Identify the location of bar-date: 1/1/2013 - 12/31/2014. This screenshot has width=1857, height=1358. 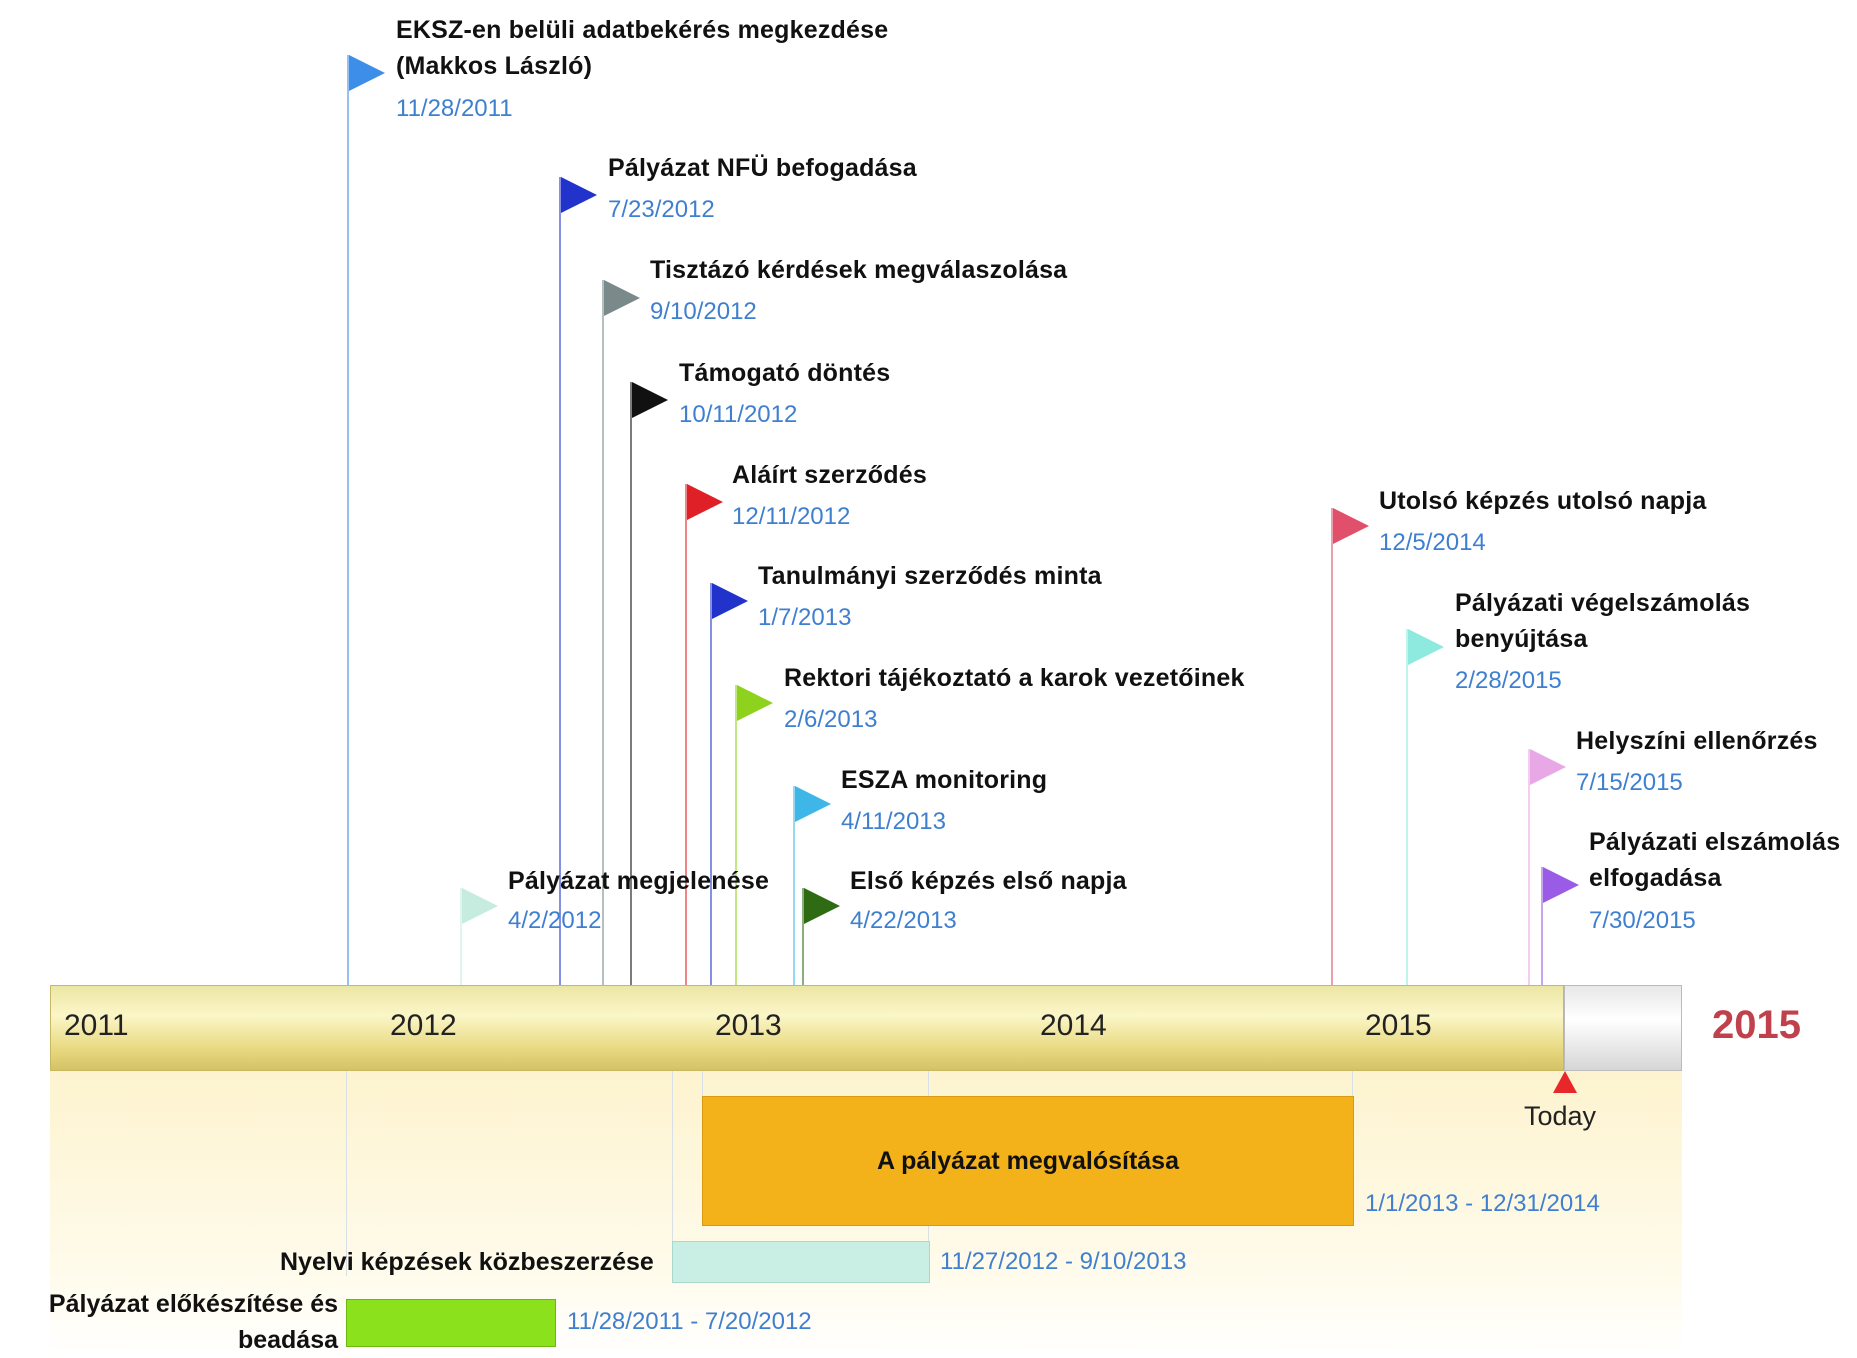
(1482, 1203).